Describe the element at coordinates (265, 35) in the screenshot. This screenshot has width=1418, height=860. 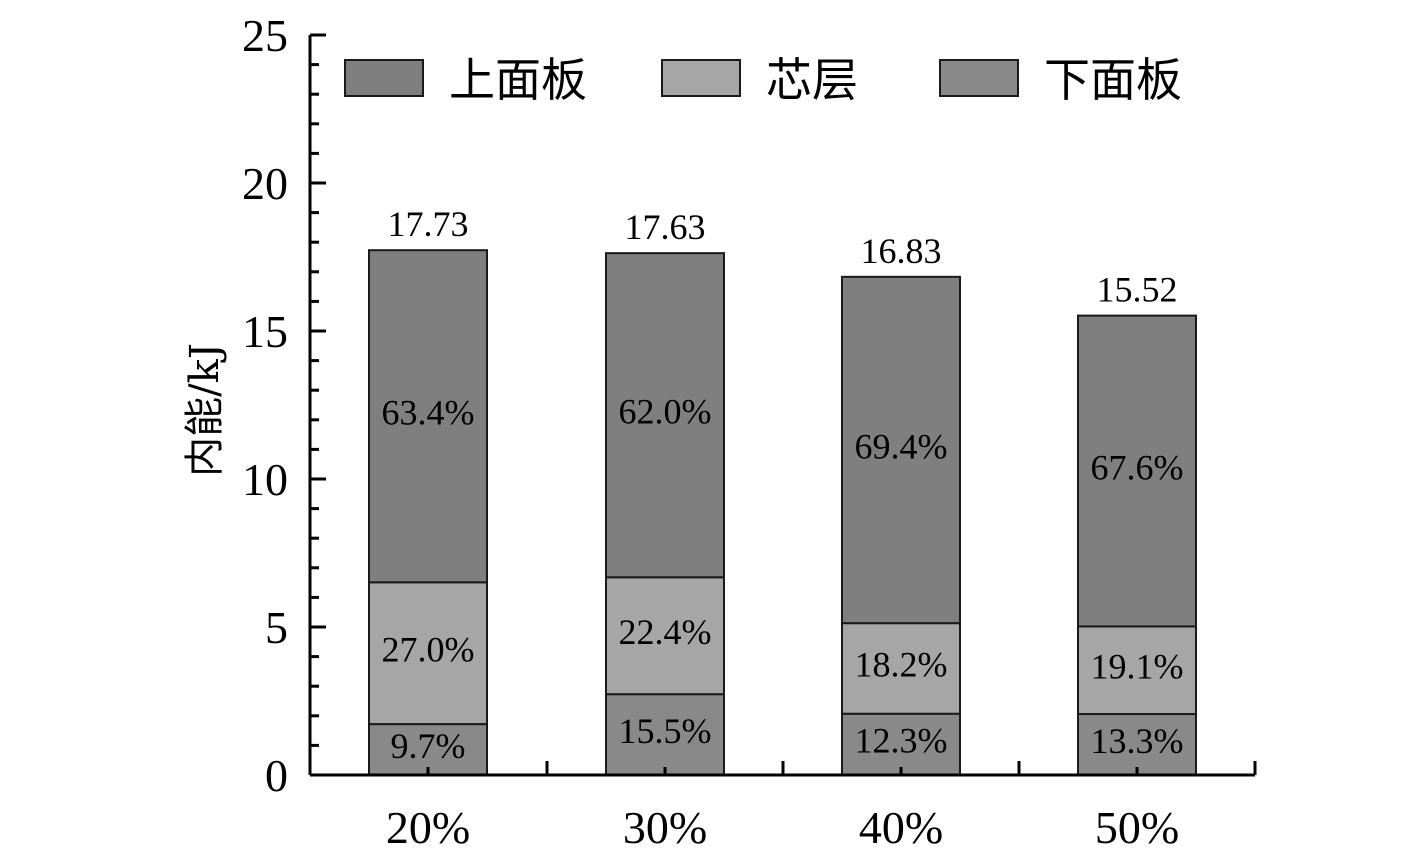
I see `y-tick-label: 25` at that location.